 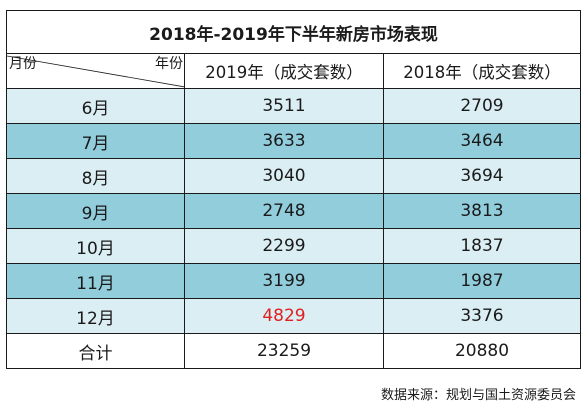 I want to click on table-row: 10月 2299 1837, so click(x=293, y=246).